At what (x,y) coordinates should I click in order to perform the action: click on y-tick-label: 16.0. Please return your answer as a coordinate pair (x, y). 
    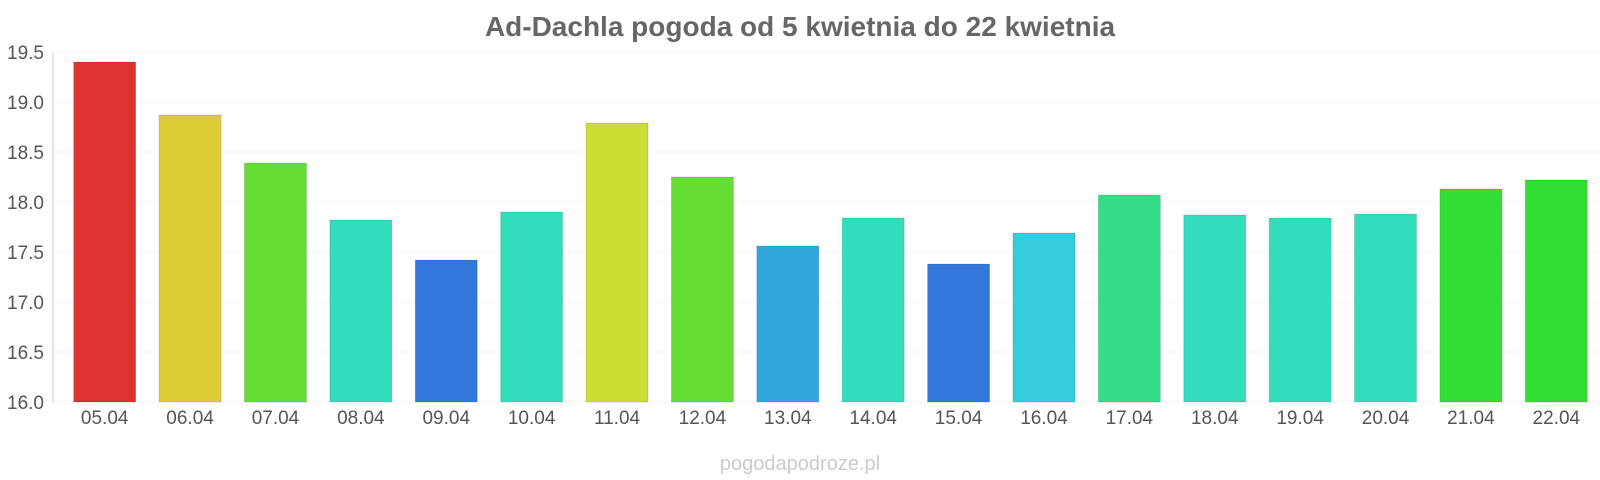
    Looking at the image, I should click on (25, 403).